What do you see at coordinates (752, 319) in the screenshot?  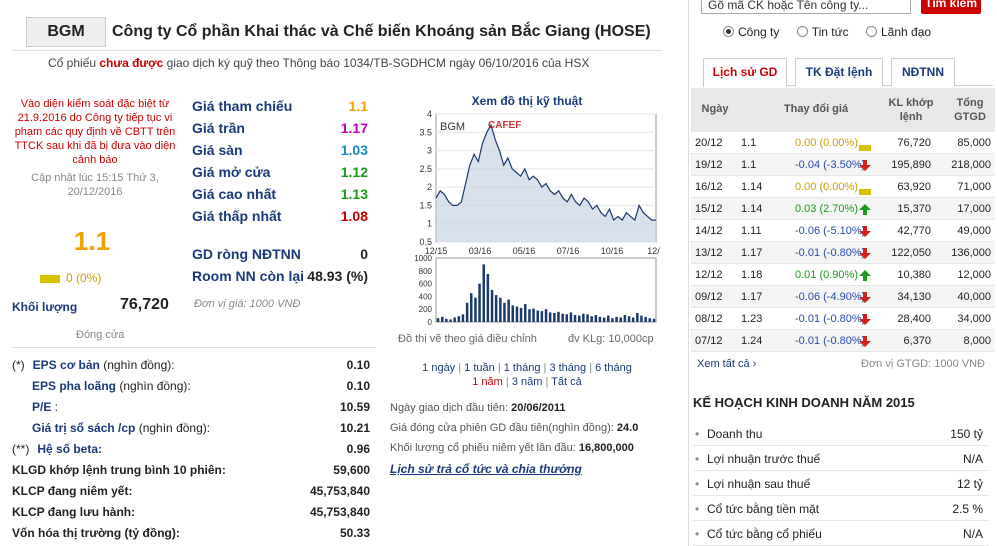 I see `row-price: 1.23` at bounding box center [752, 319].